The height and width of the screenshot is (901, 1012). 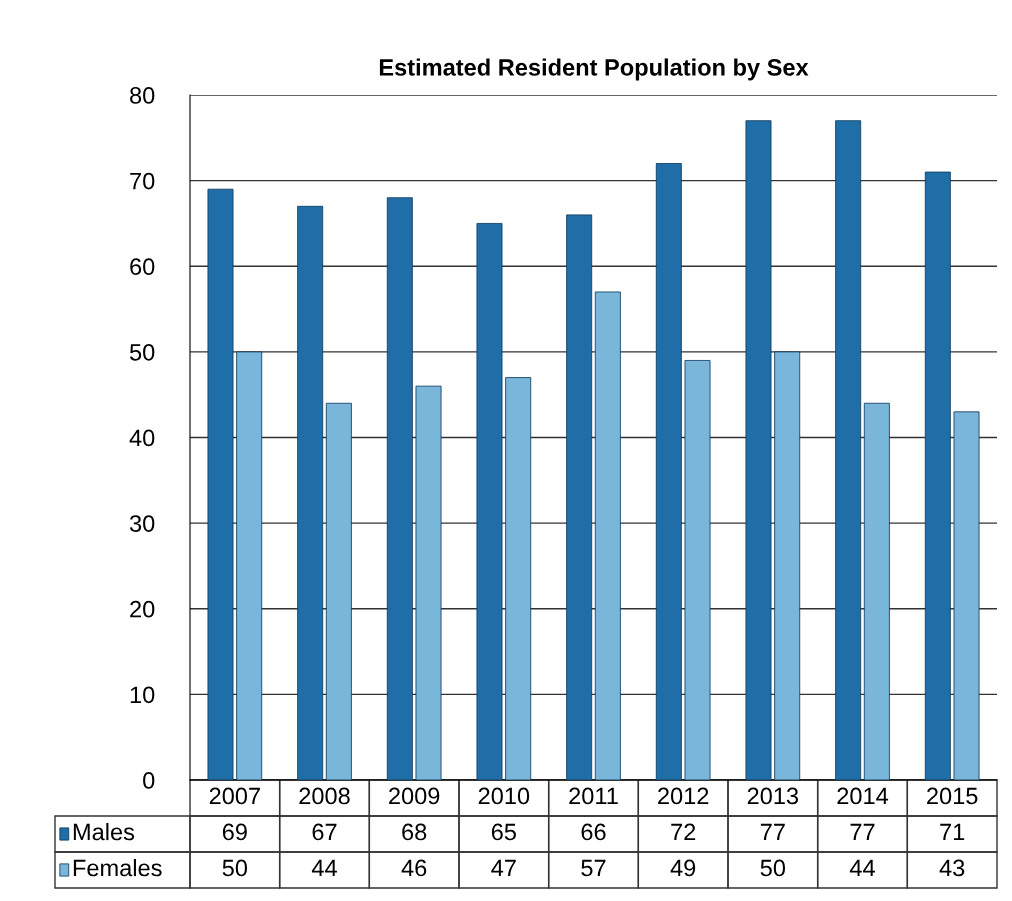 What do you see at coordinates (952, 796) in the screenshot?
I see `x-tick-label: 2015` at bounding box center [952, 796].